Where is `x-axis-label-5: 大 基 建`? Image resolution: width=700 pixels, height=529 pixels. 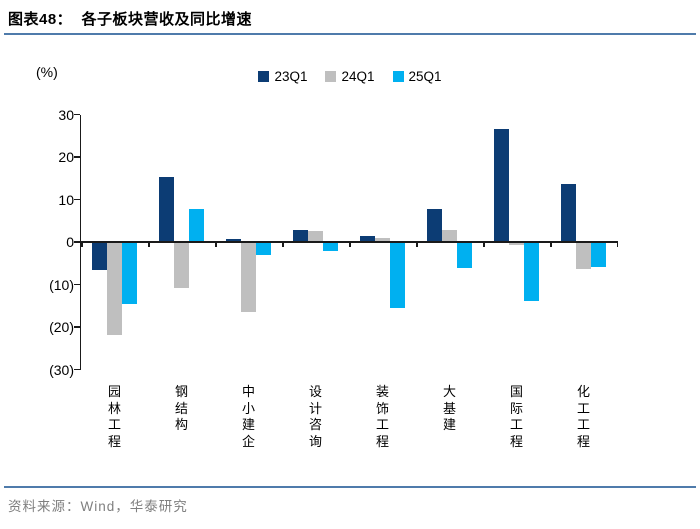
x-axis-label-5: 大 基 建 is located at coordinates (449, 408).